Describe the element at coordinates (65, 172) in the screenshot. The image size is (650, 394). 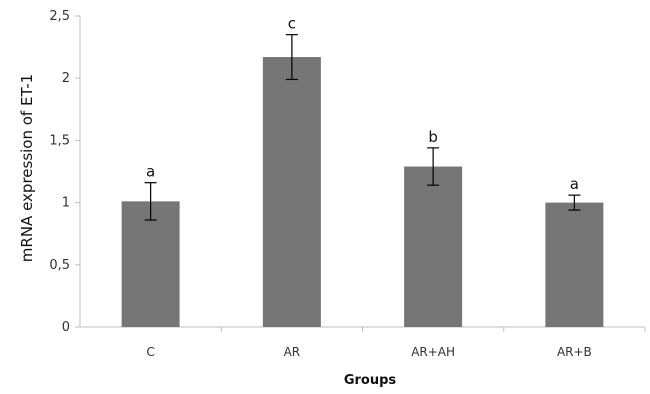
I see `y-axis: 0 0,5 1 1,5 2 2,5` at that location.